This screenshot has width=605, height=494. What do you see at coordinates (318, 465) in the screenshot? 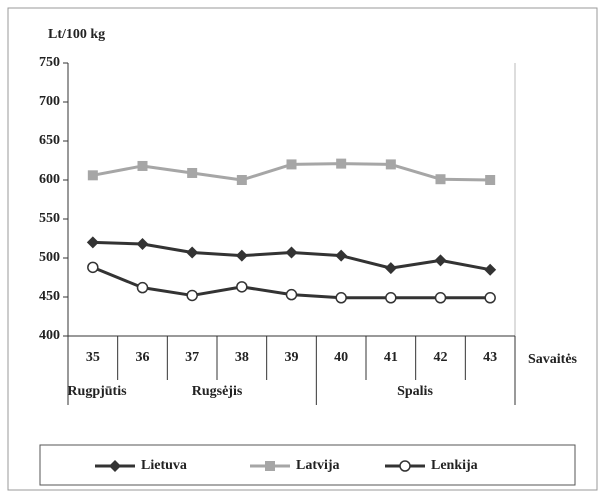
I see `legend-label: Latvija` at bounding box center [318, 465].